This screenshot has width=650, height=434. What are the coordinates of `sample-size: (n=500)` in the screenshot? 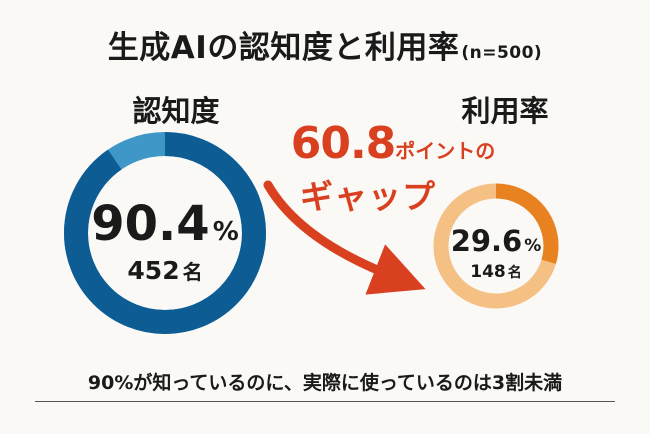 It's located at (502, 53).